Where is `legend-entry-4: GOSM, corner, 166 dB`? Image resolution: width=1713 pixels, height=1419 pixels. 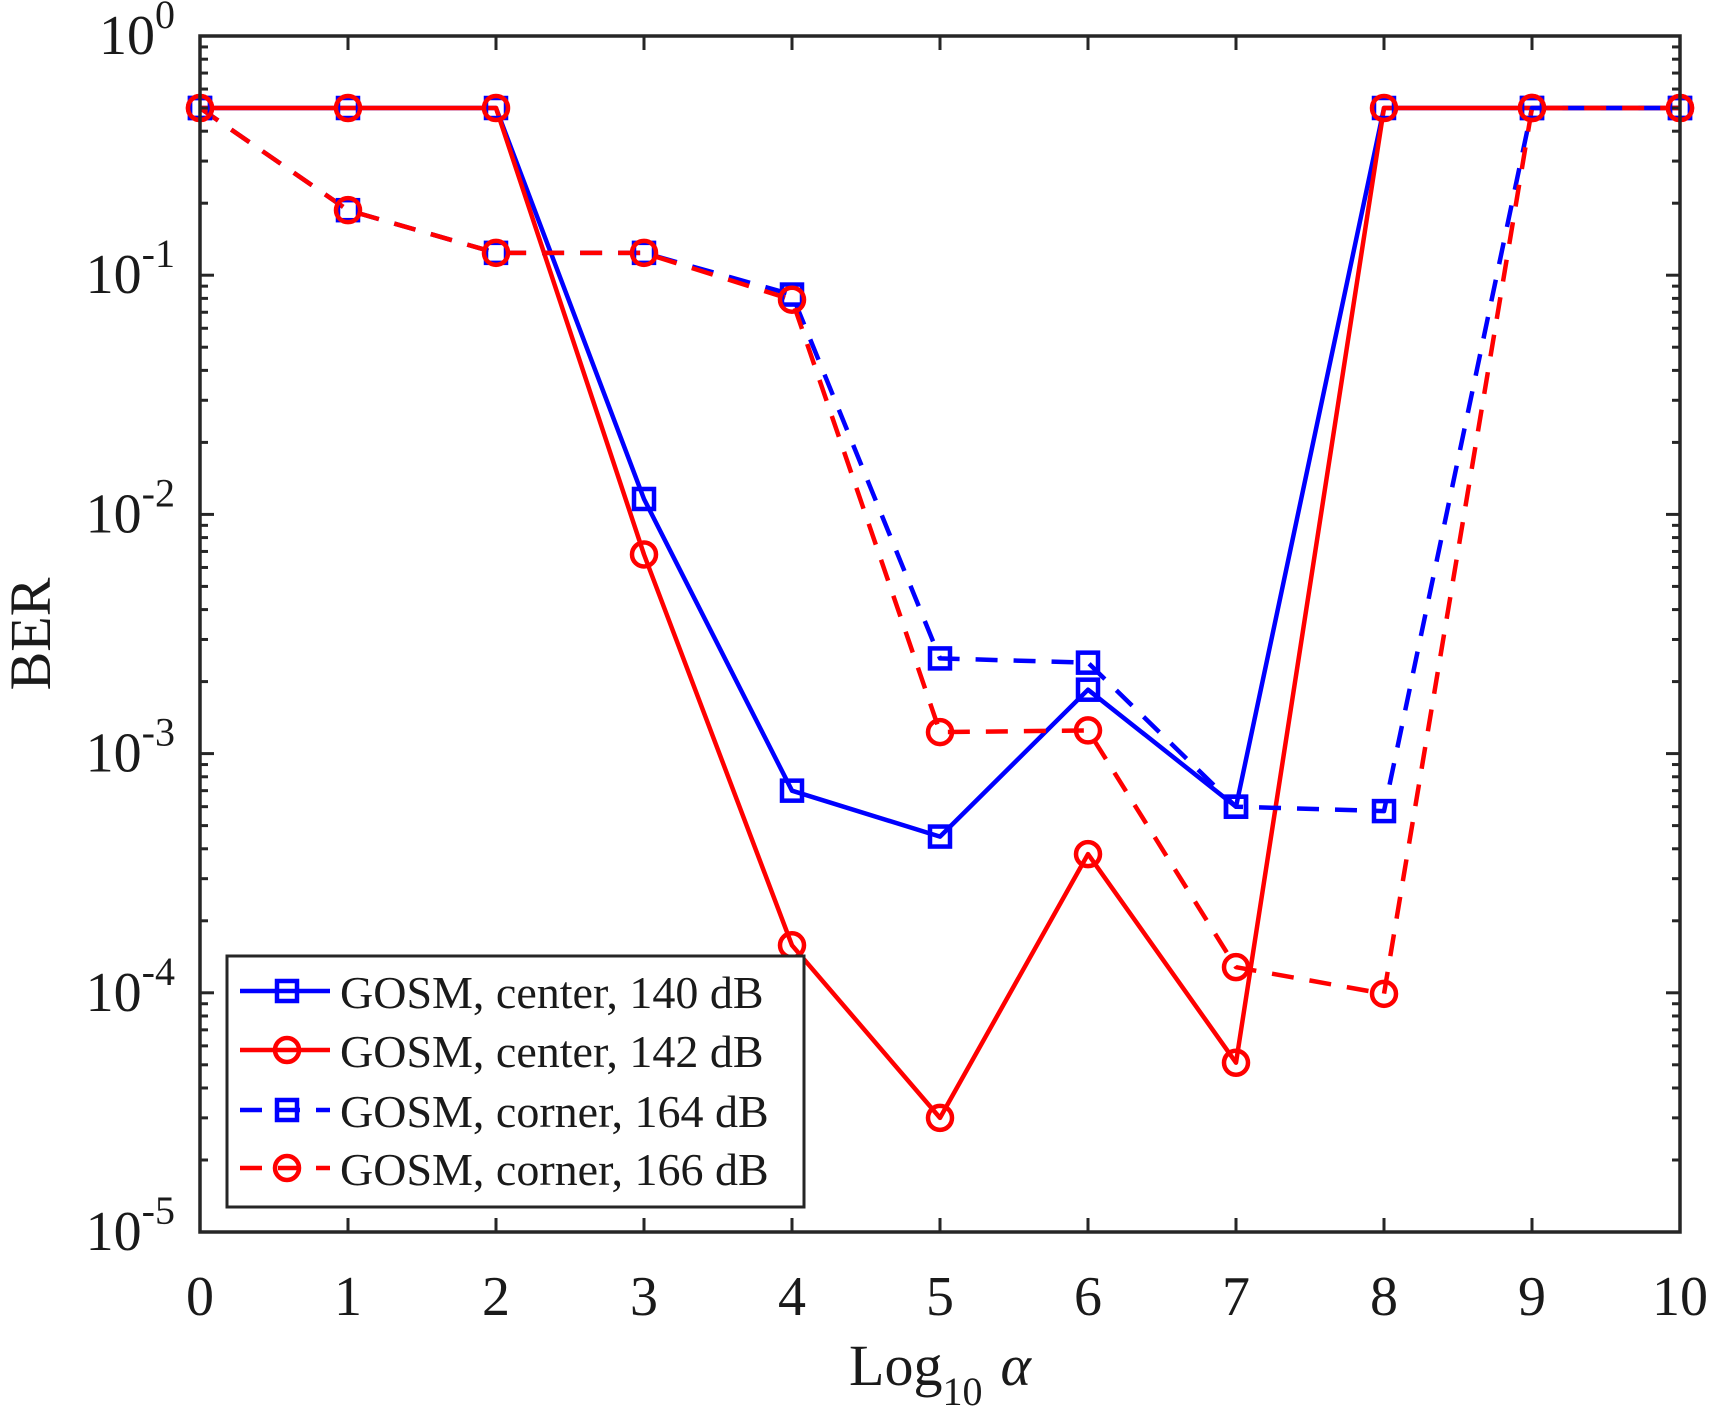 legend-entry-4: GOSM, corner, 166 dB is located at coordinates (504, 1169).